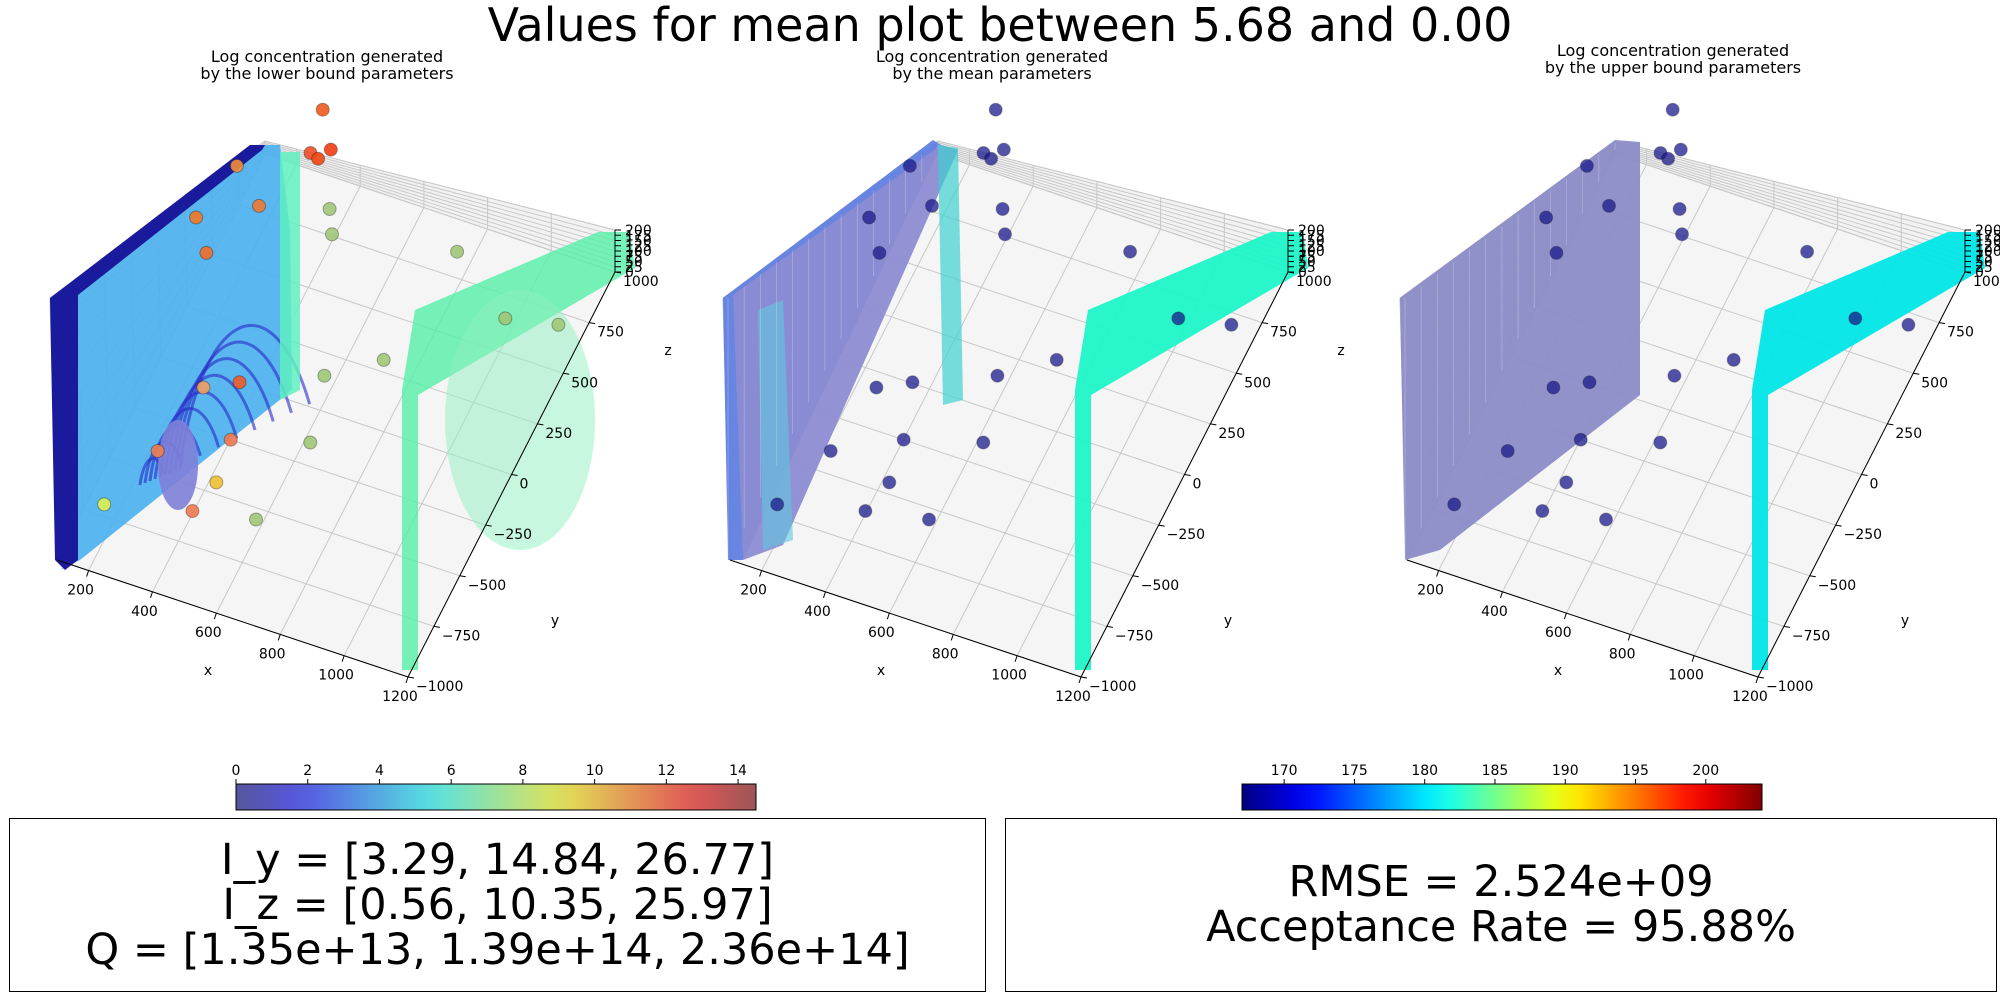 This screenshot has width=2000, height=1000. Describe the element at coordinates (144, 612) in the screenshot. I see `x-tick-label: 400` at that location.